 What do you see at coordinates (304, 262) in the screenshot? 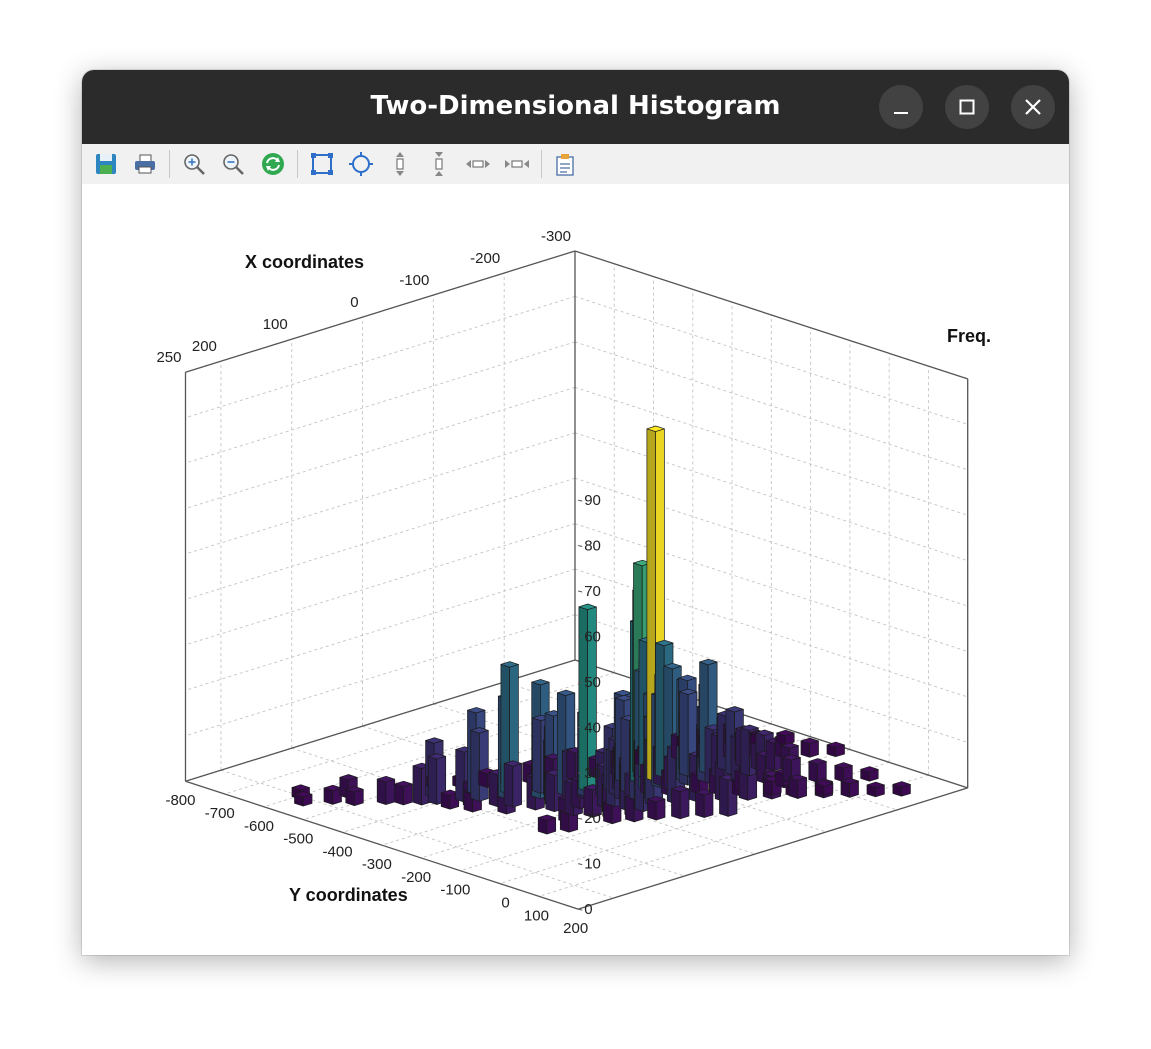
I see `x-axis-label: X coordinates` at bounding box center [304, 262].